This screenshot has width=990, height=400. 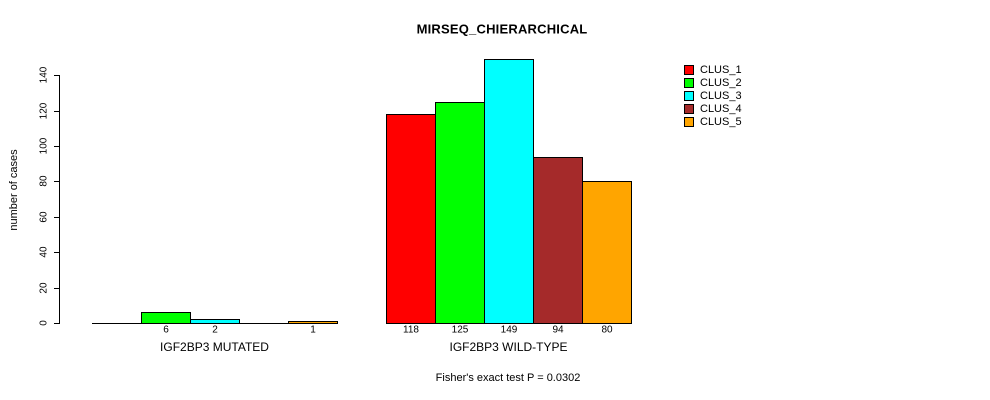 What do you see at coordinates (508, 378) in the screenshot?
I see `fisher-test-annotation: Fisher's exact test P = 0.0302` at bounding box center [508, 378].